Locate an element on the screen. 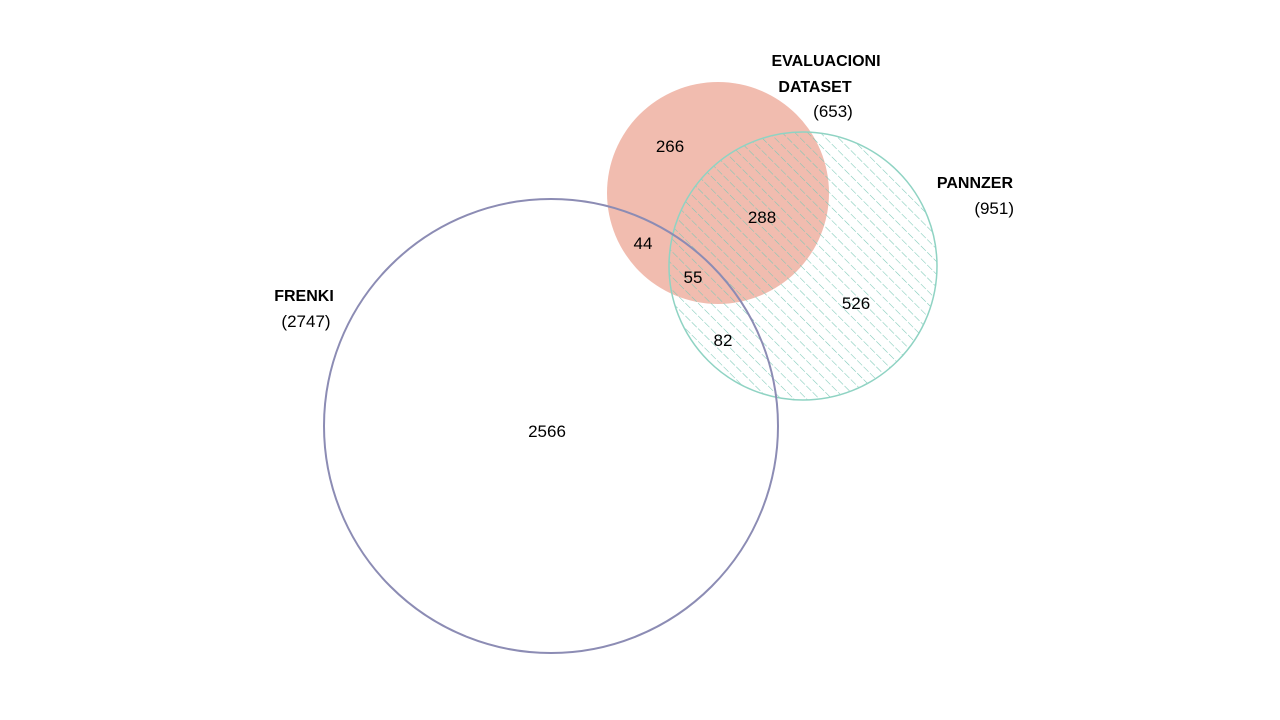 The height and width of the screenshot is (720, 1280). pannzer-label: PANNZER is located at coordinates (975, 183).